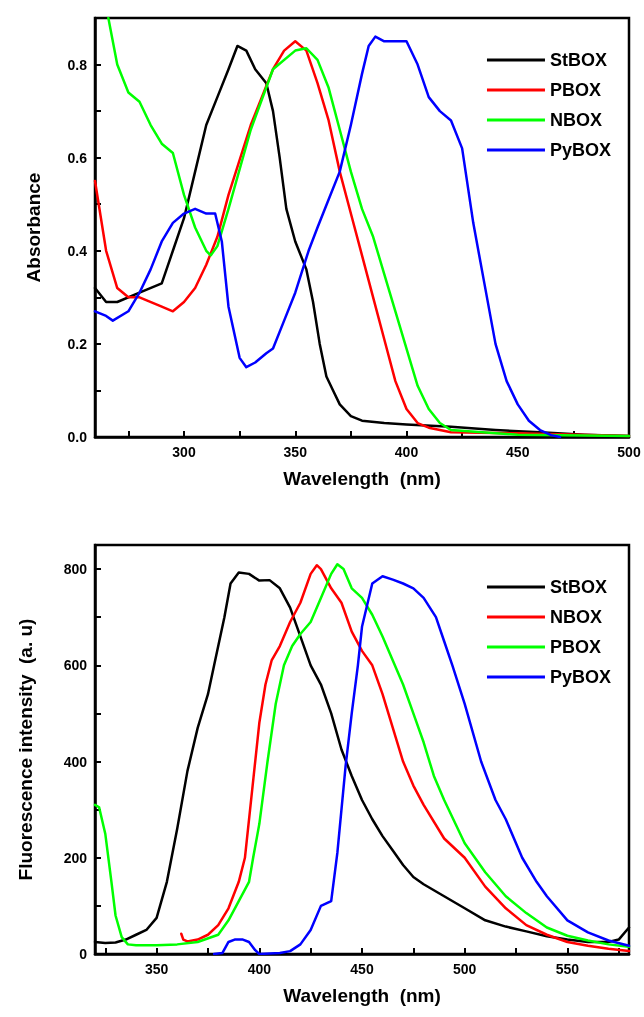 The height and width of the screenshot is (1017, 644). I want to click on y-tick-label: 200, so click(75, 857).